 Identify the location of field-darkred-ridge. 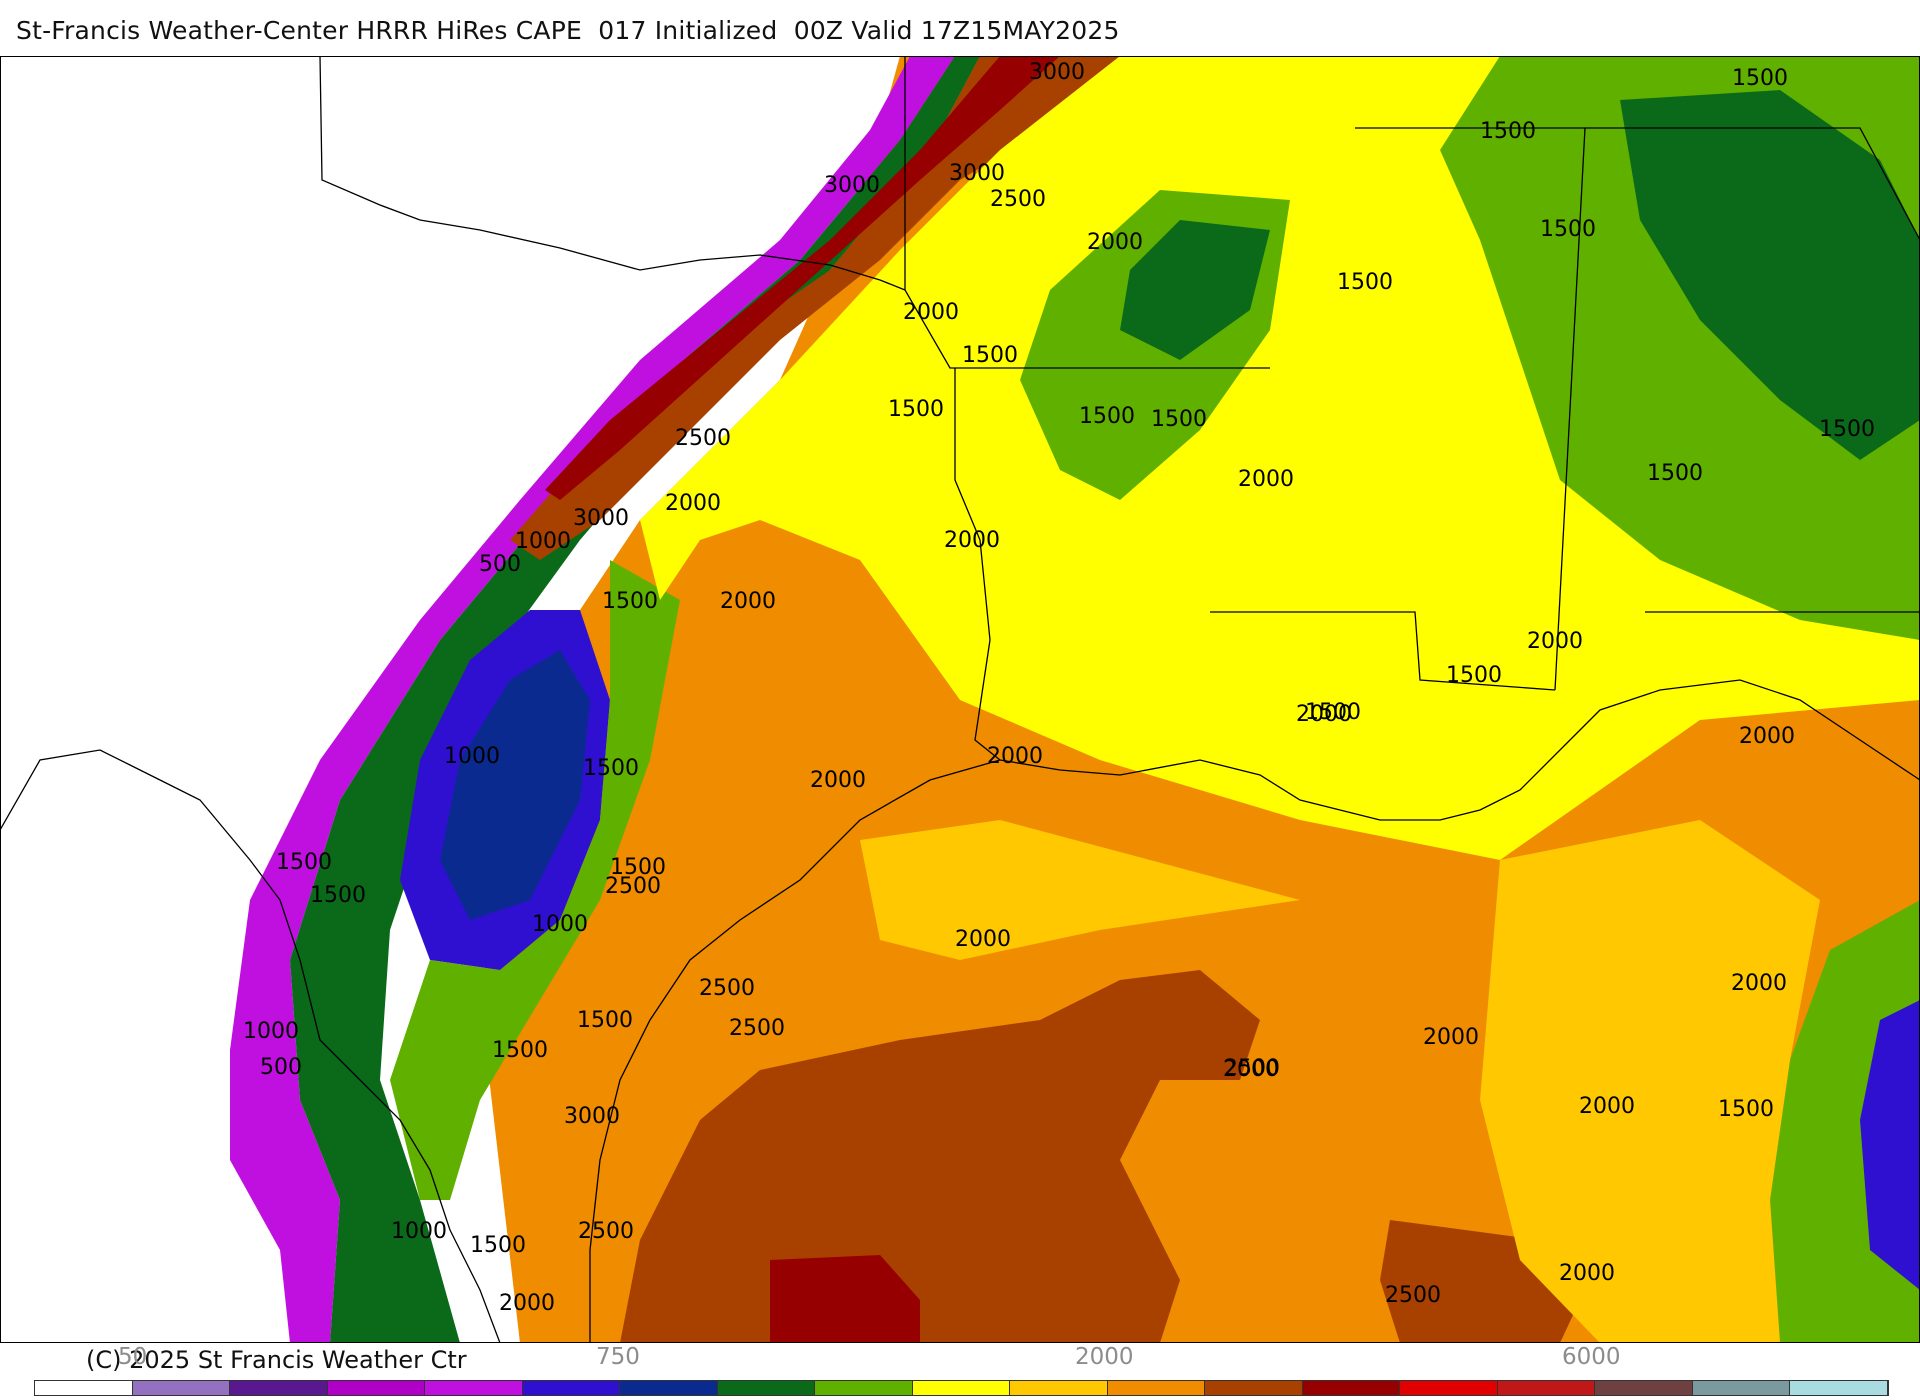
(815, 308).